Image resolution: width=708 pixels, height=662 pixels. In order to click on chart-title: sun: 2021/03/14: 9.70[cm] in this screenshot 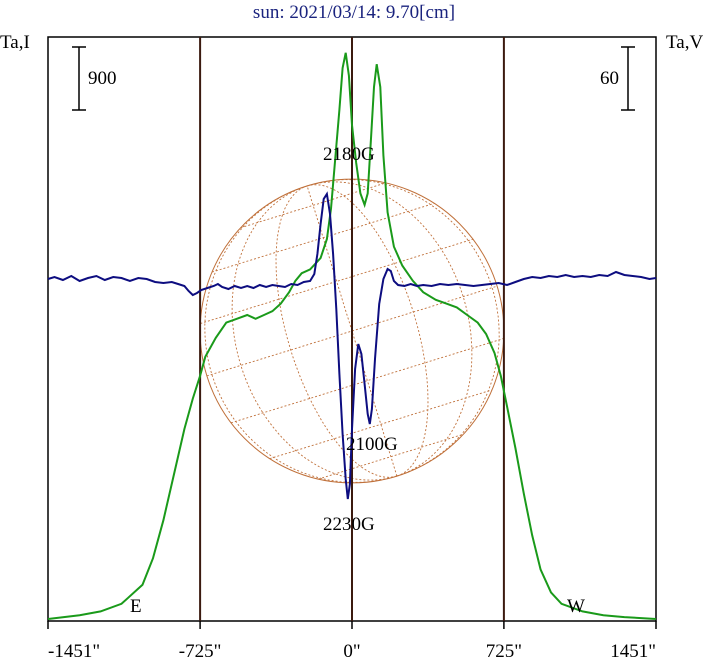, I will do `click(354, 12)`.